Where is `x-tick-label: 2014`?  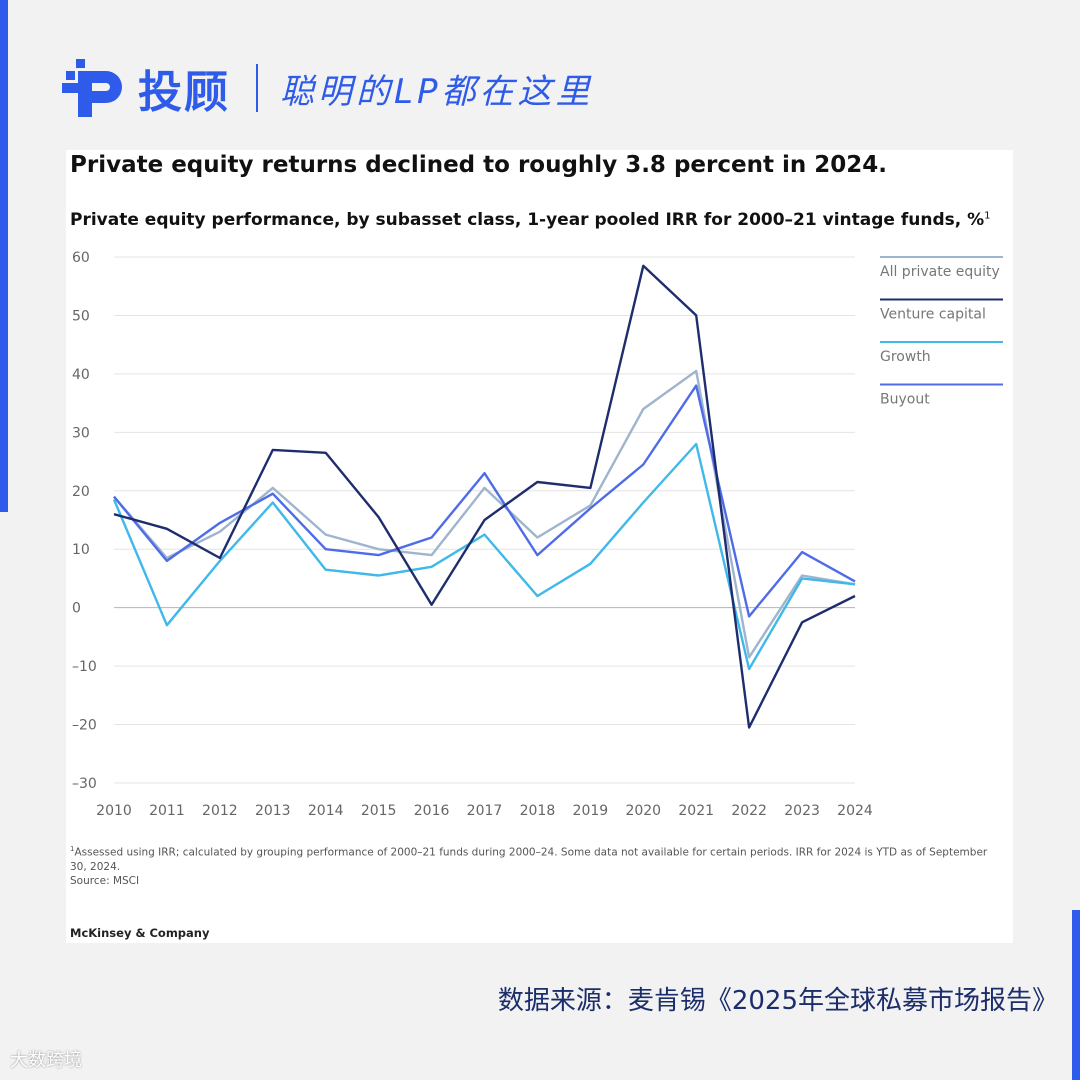 x-tick-label: 2014 is located at coordinates (326, 811).